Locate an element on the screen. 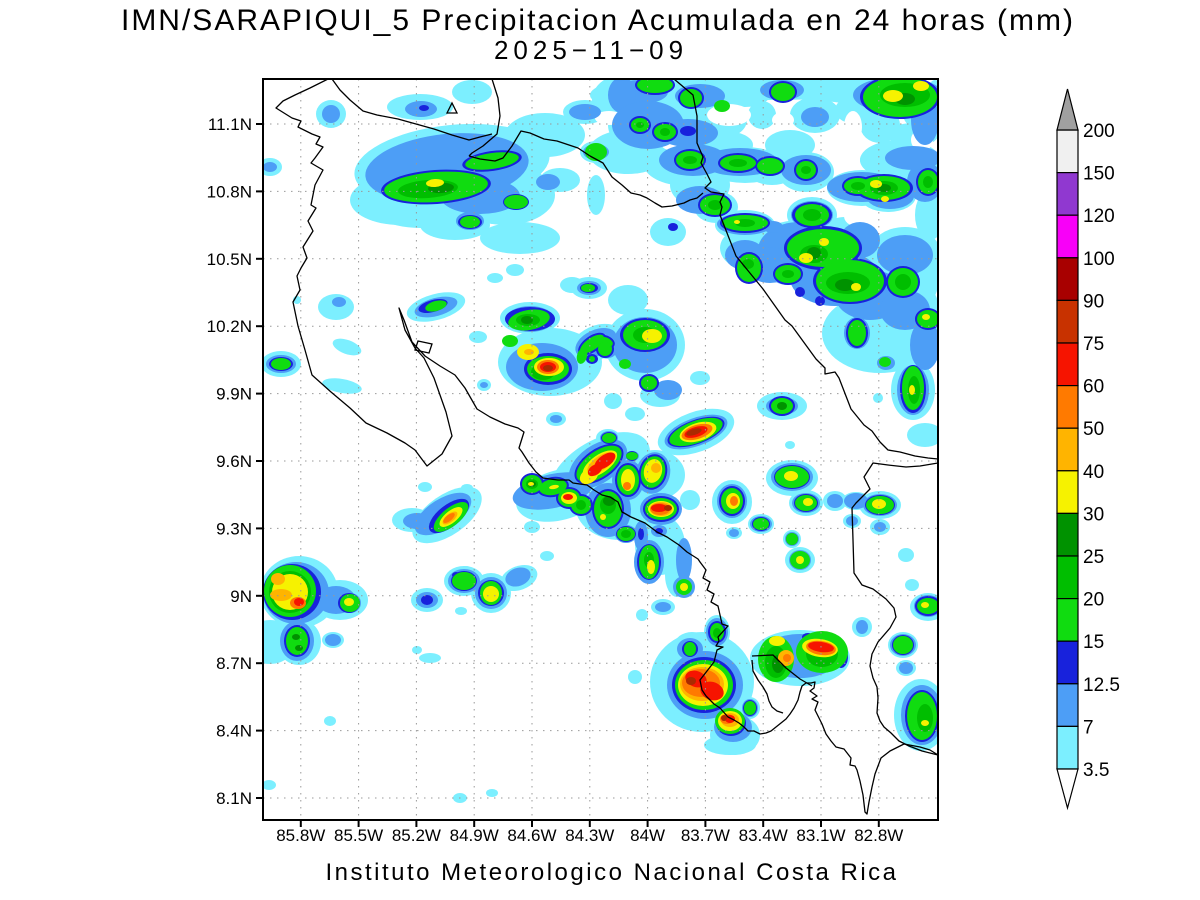 Image resolution: width=1200 pixels, height=900 pixels. svg-text: 84.3W is located at coordinates (589, 835).